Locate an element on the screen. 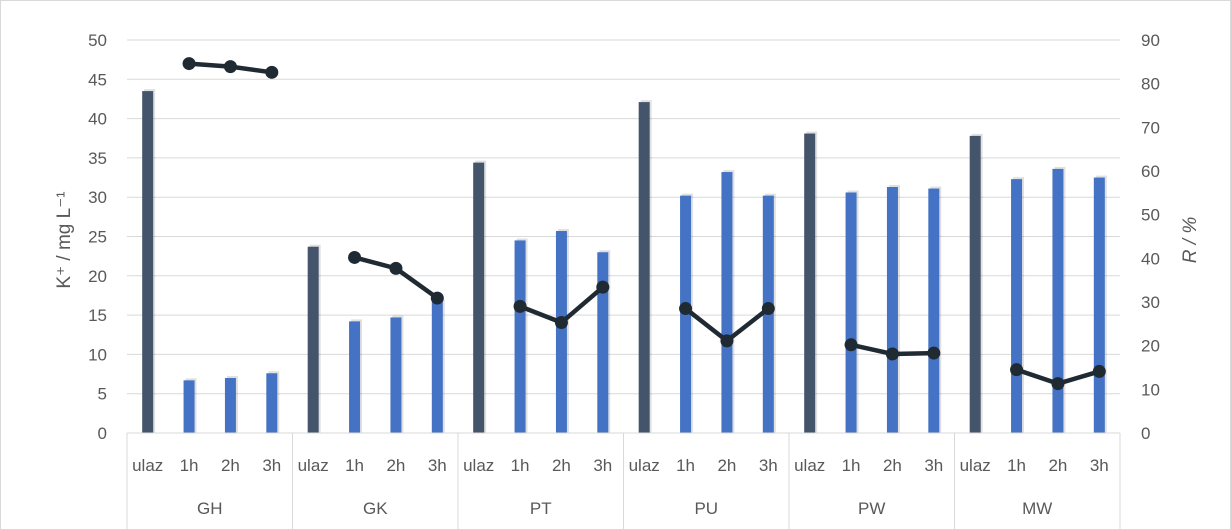 This screenshot has height=530, width=1231. y-right-tick-label: 70 is located at coordinates (1150, 127).